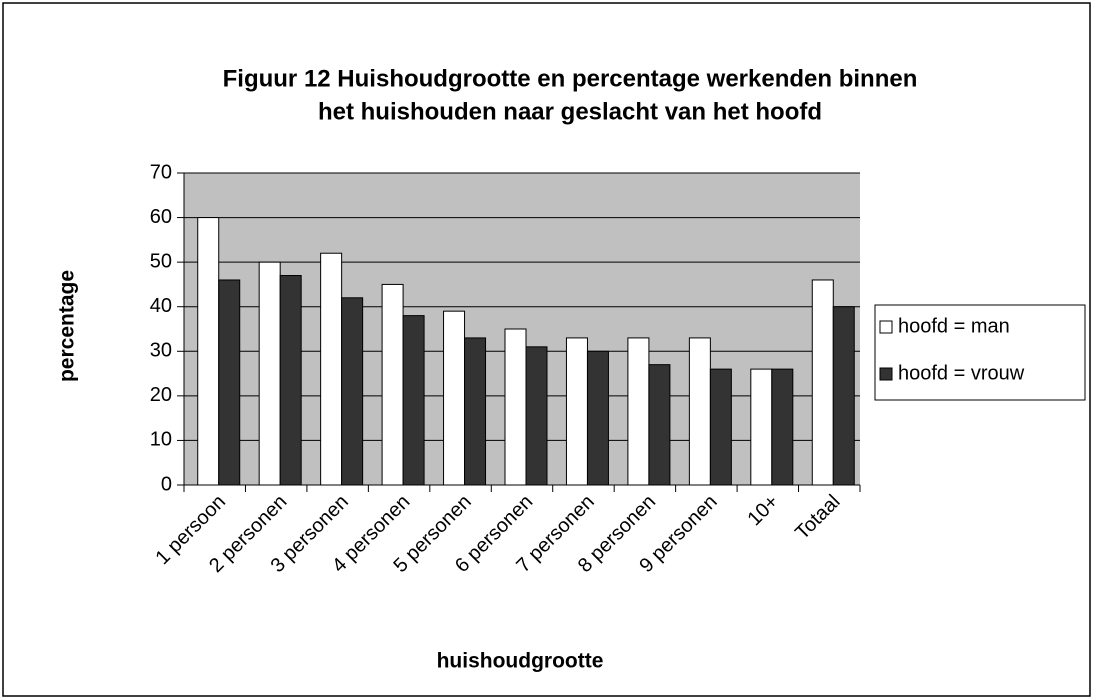  What do you see at coordinates (161, 306) in the screenshot?
I see `y-tick-label: 40` at bounding box center [161, 306].